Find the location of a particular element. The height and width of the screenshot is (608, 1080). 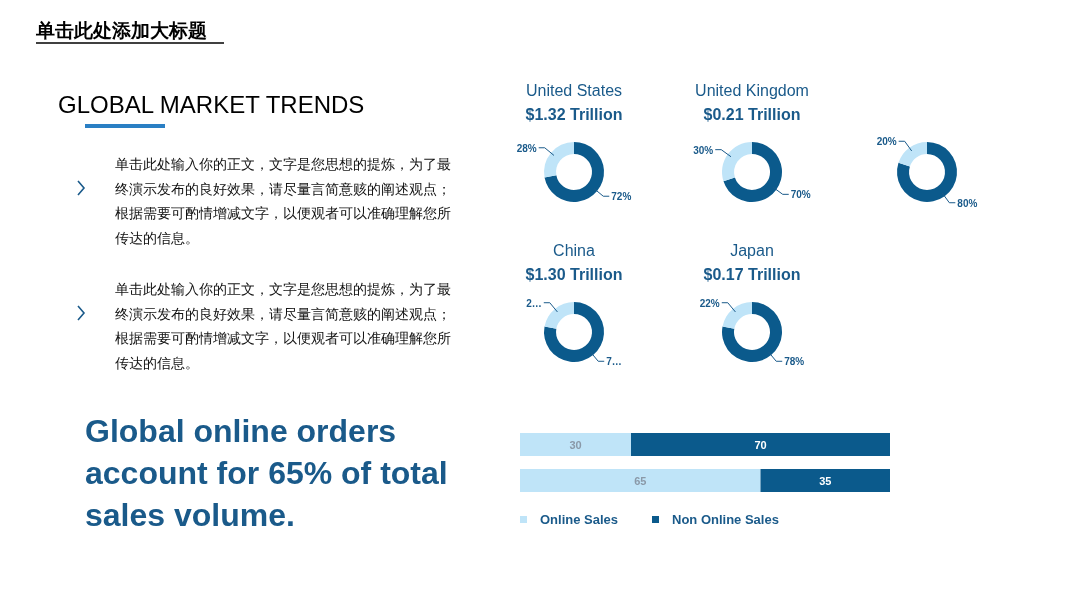

chart-title: United Kingdom is located at coordinates (752, 90).